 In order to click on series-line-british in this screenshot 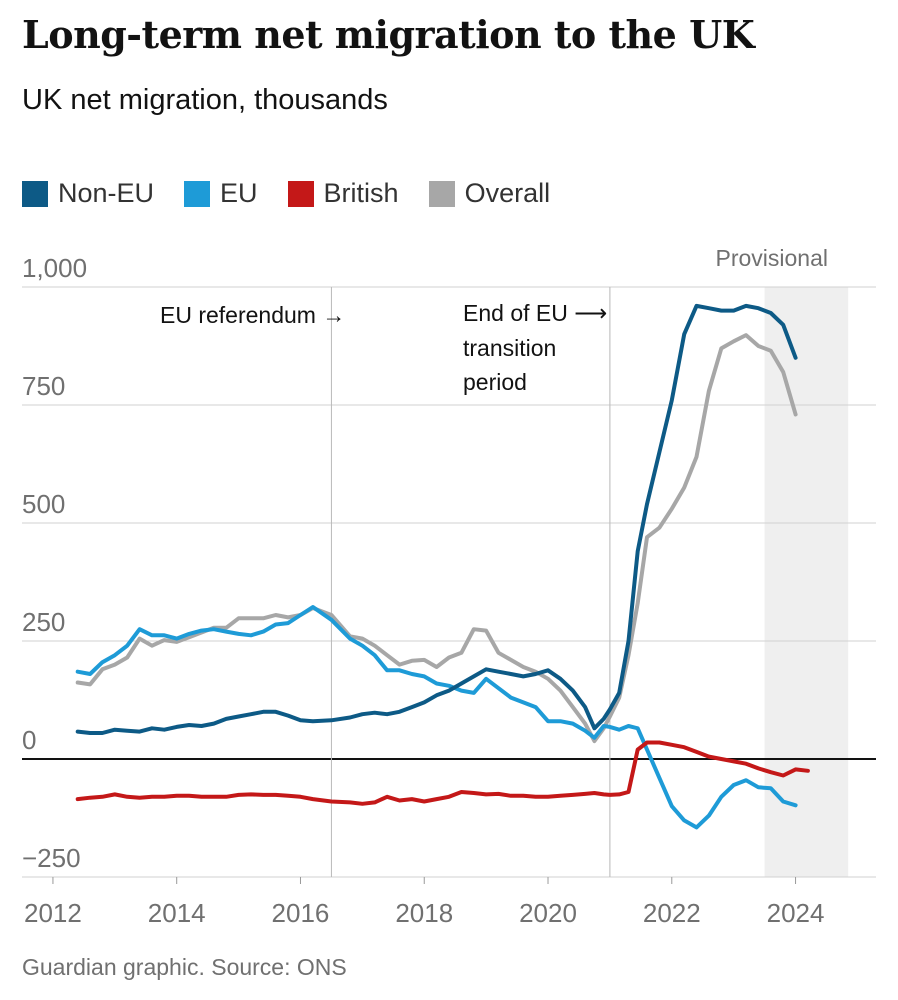, I will do `click(442, 773)`.